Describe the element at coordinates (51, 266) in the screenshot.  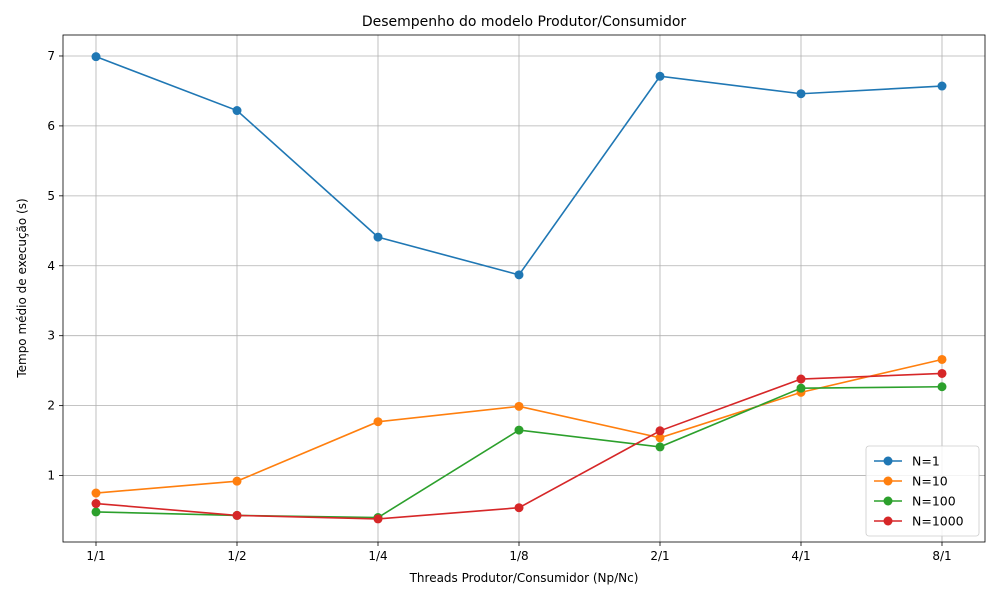
I see `y-tick-label: 4` at that location.